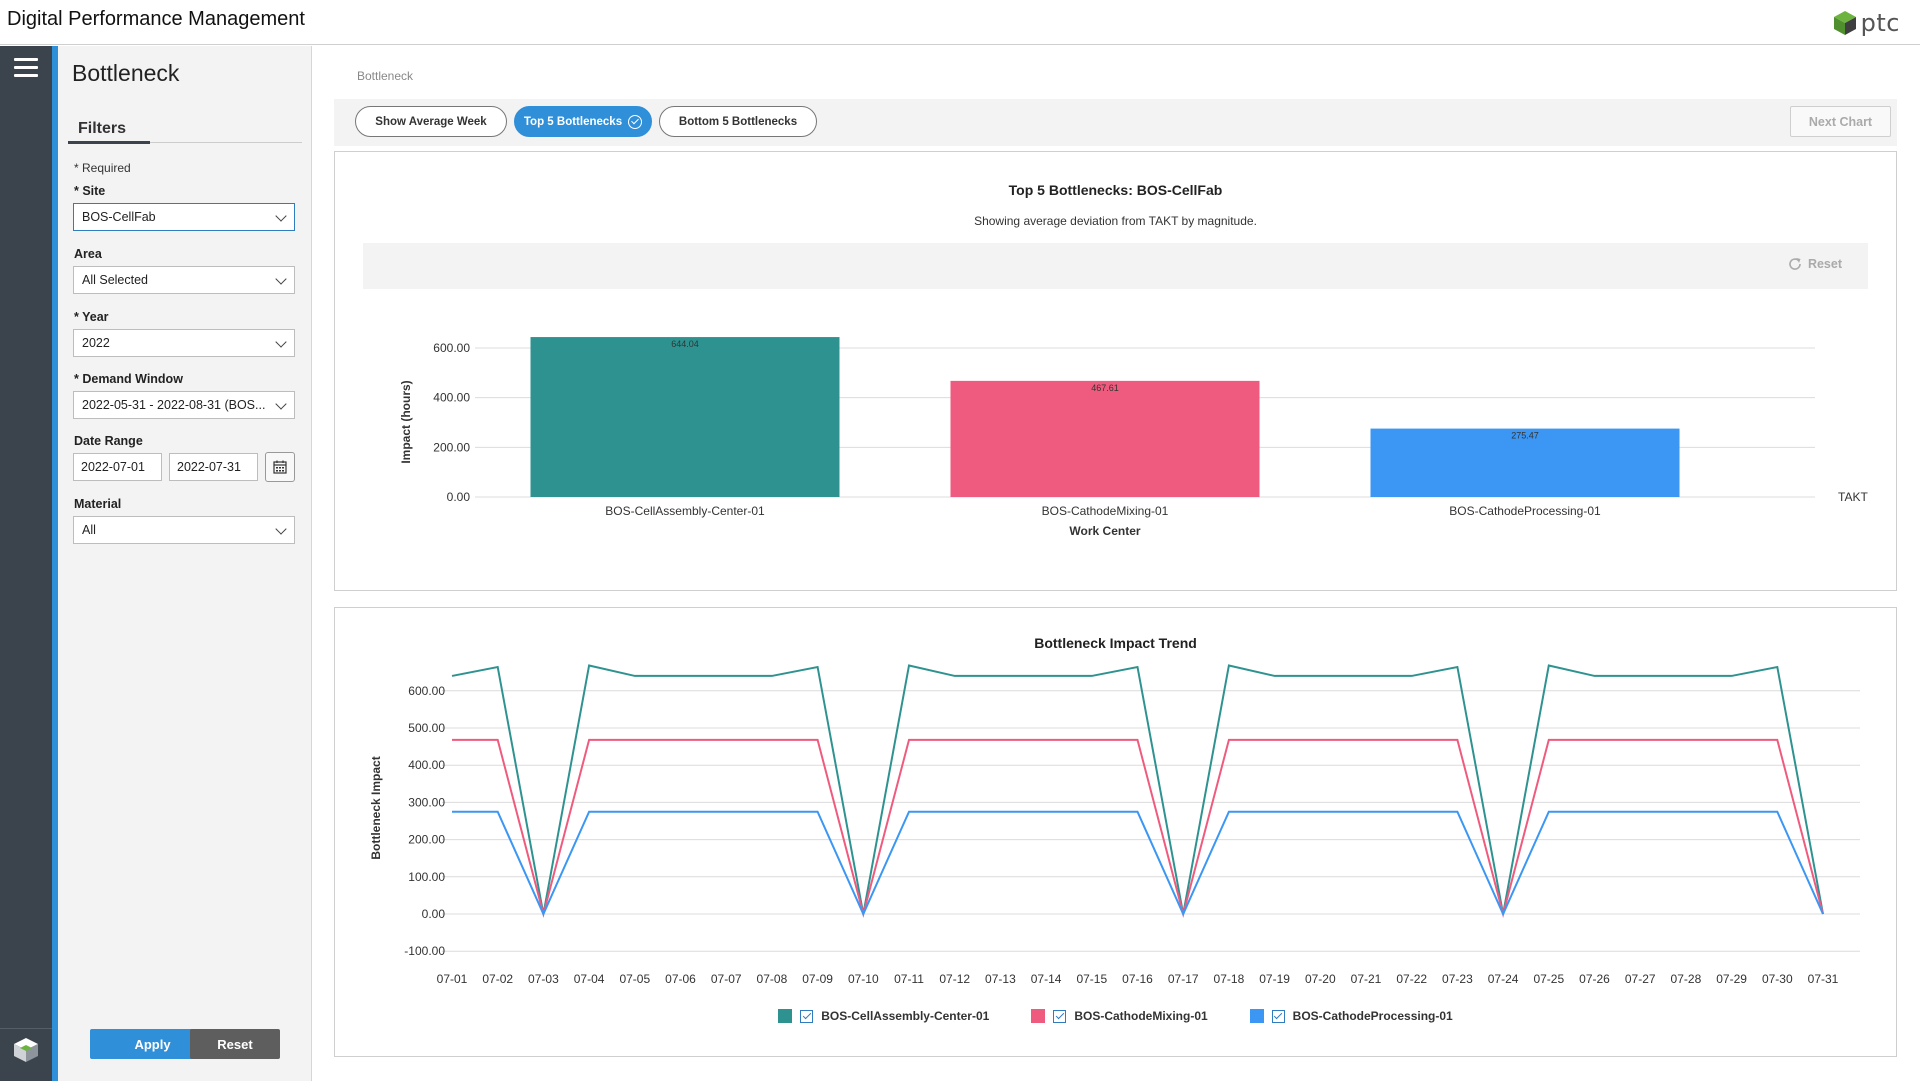  I want to click on top5-bottlenecks-button: Top 5 Bottlenecks, so click(583, 121).